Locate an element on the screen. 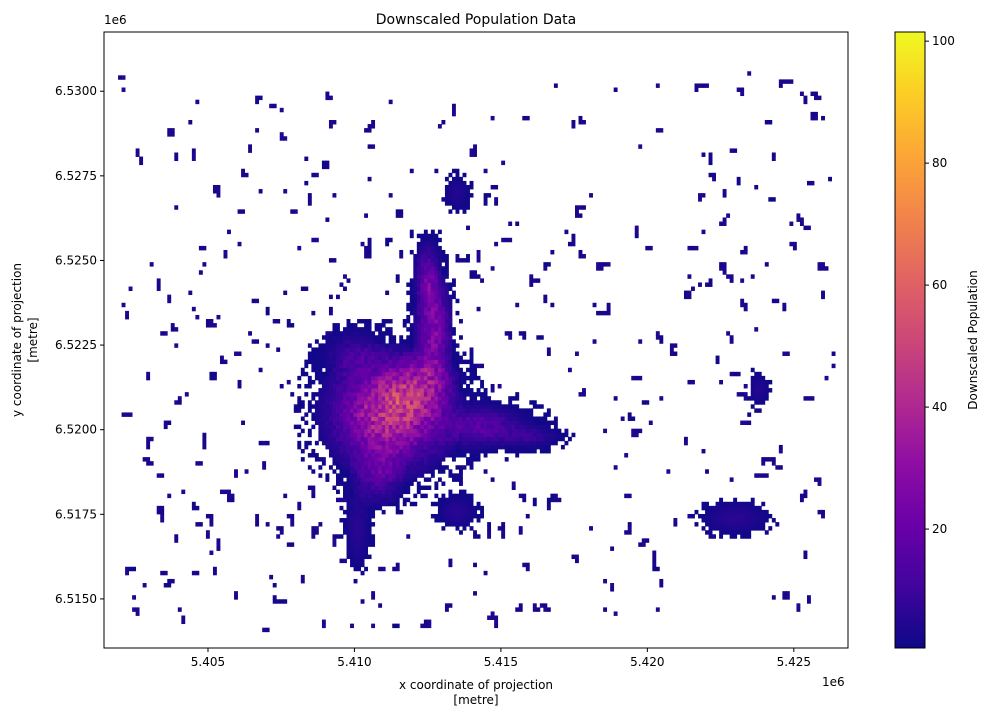  x-axis-ticks: 5.405 5.410 5.415 5.420 5.425 is located at coordinates (501, 658).